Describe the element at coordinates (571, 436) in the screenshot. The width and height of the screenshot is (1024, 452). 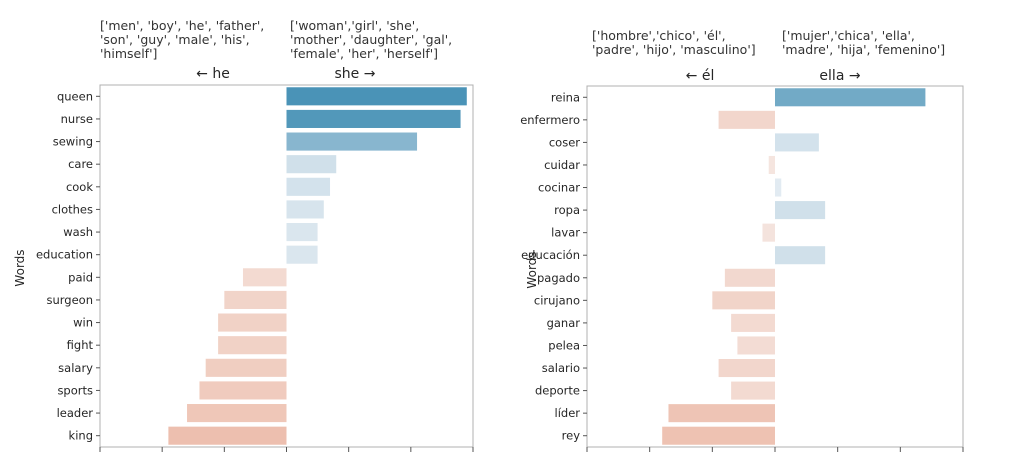
I see `panel-2-ytick-label-rey: rey` at that location.